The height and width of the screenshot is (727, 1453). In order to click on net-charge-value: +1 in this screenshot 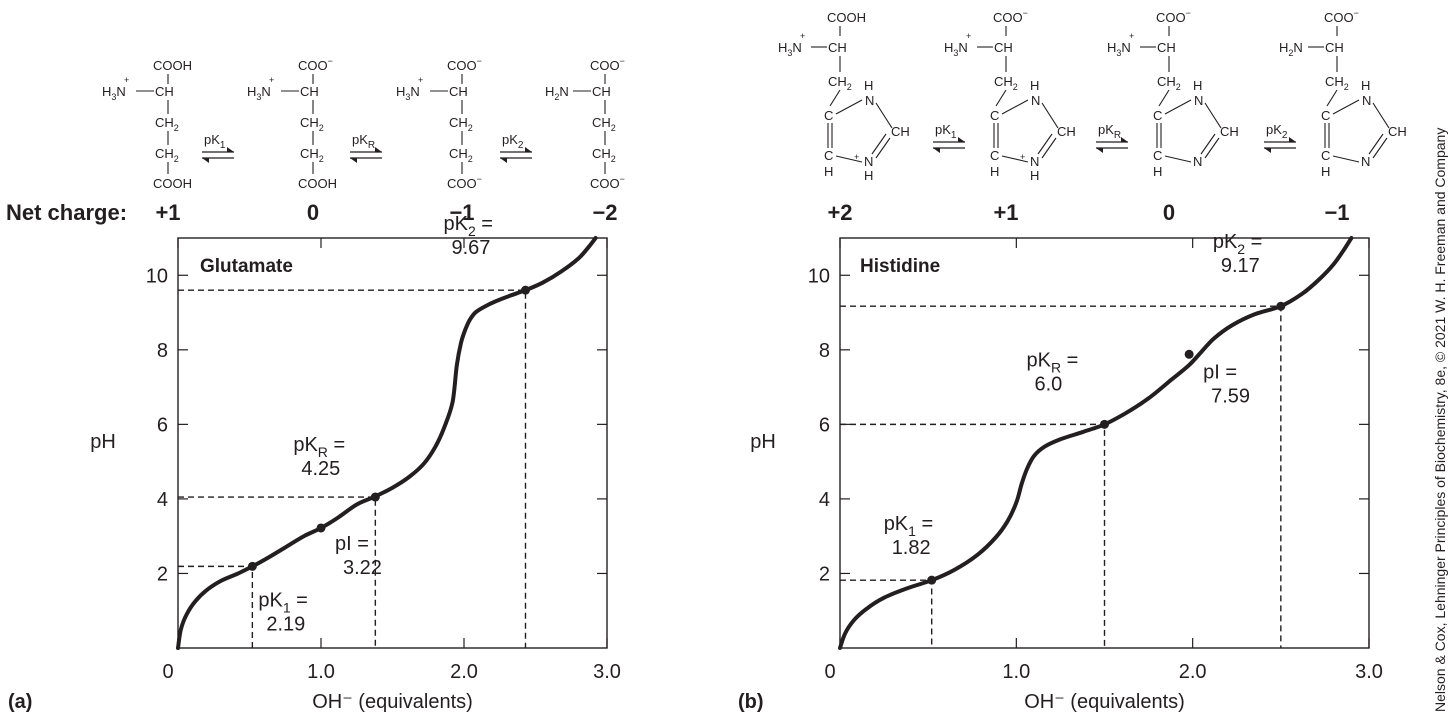, I will do `click(1005, 212)`.